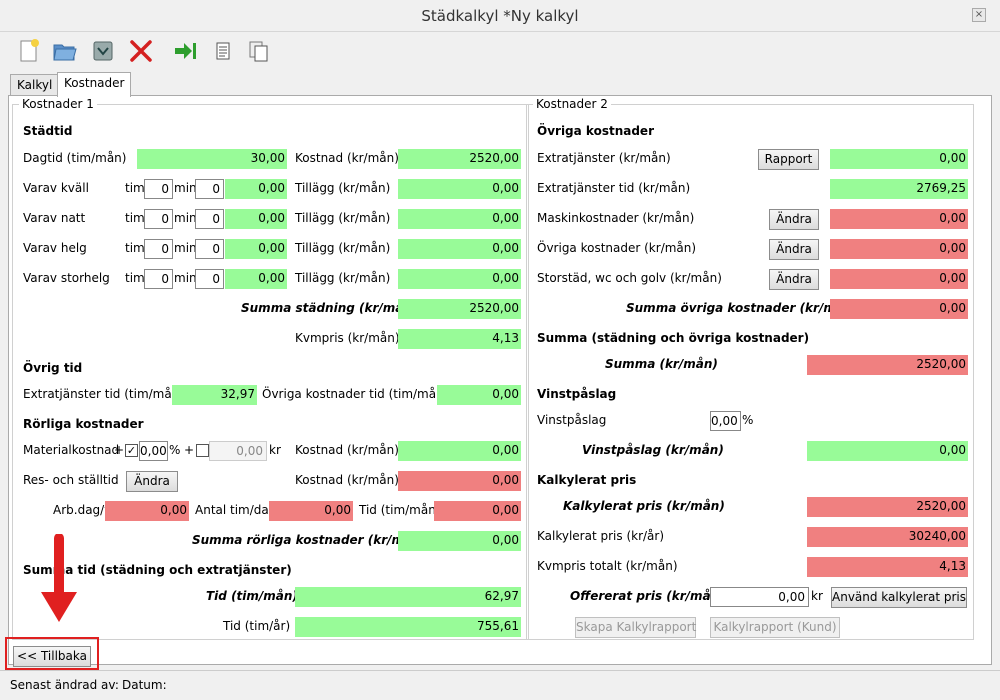  What do you see at coordinates (59, 578) in the screenshot?
I see `arrow-icon` at bounding box center [59, 578].